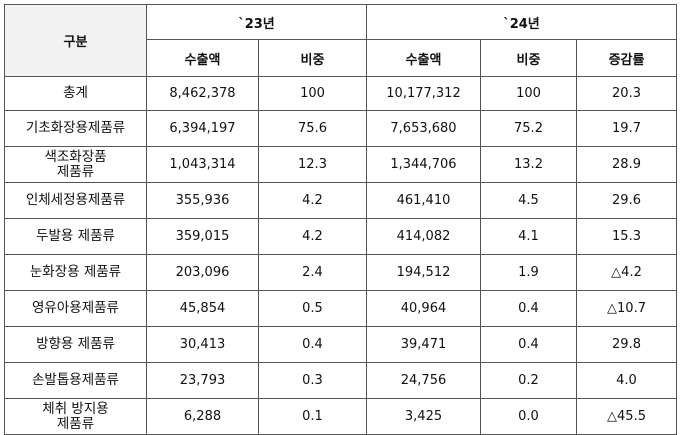  Describe the element at coordinates (312, 93) in the screenshot. I see `share-2023: 100` at that location.